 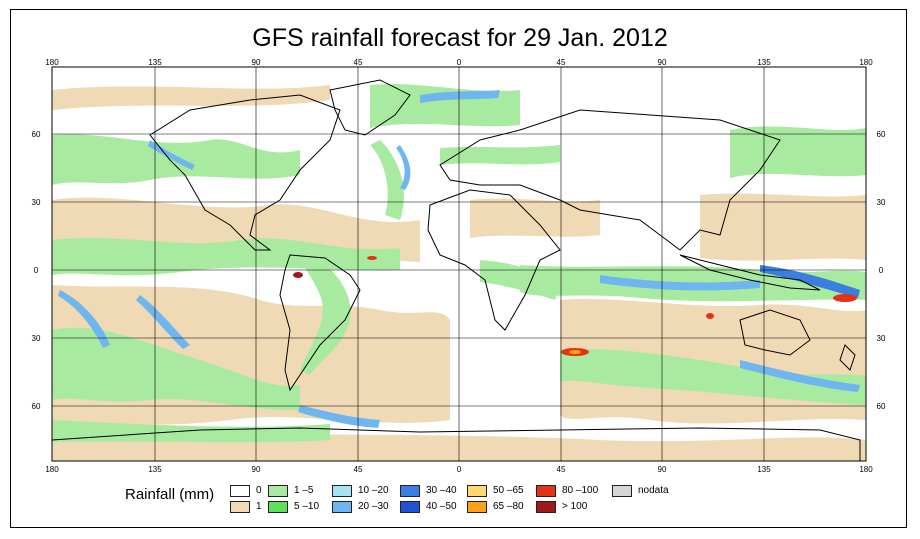 I want to click on legend-label: 20 –30, so click(x=373, y=506).